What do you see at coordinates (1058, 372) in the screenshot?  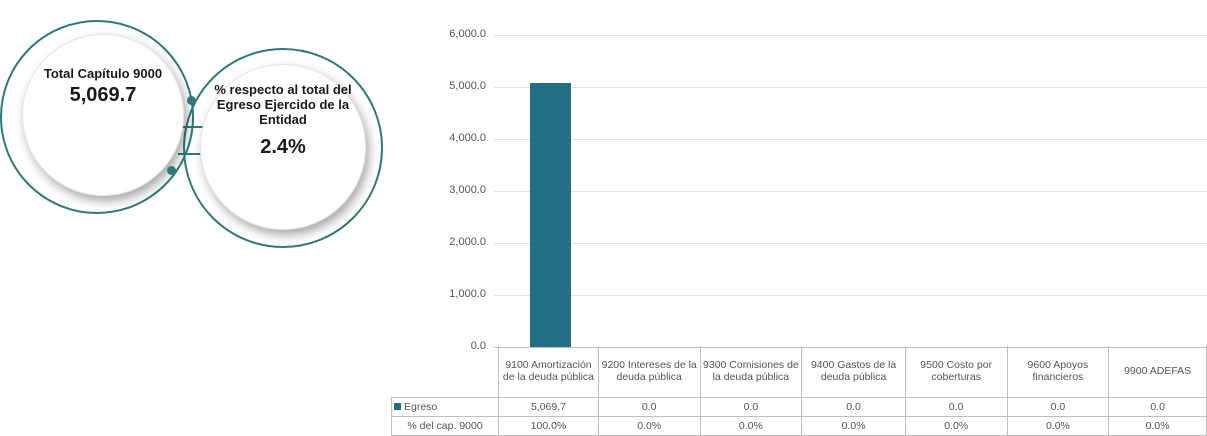 I see `category-label: 9600 Apoyos financieros` at bounding box center [1058, 372].